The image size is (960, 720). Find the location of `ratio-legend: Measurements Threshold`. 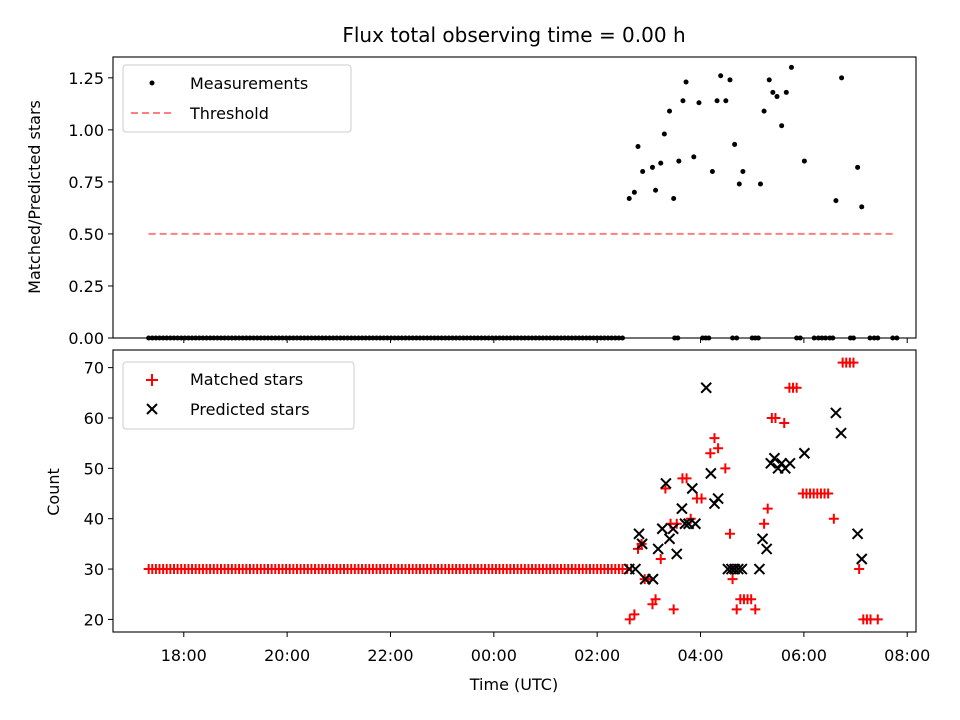

ratio-legend: Measurements Threshold is located at coordinates (237, 98).